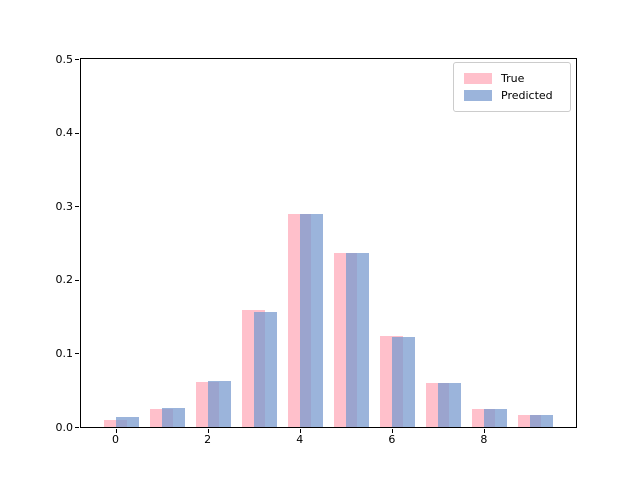  What do you see at coordinates (64, 280) in the screenshot?
I see `y-tick-label-0.2: 0.2` at bounding box center [64, 280].